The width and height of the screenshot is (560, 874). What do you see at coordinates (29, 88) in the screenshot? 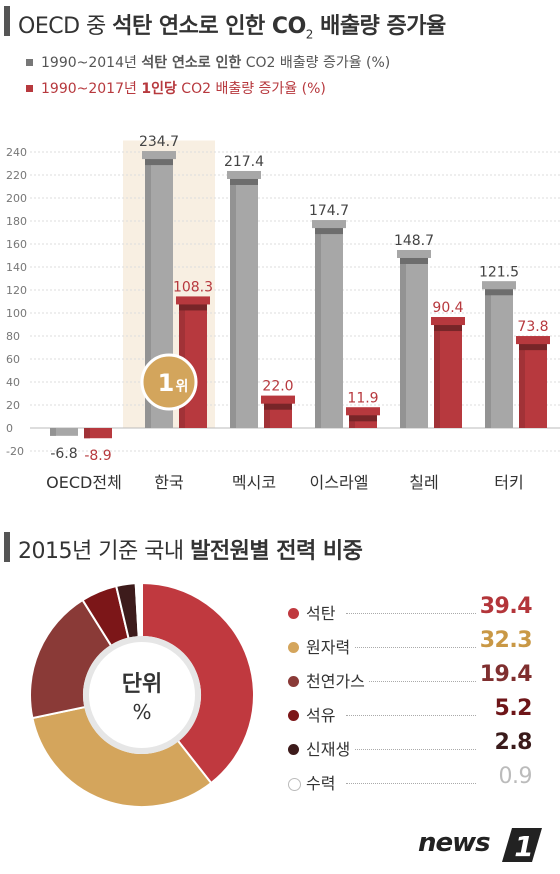
I see `legend-swatch-red` at bounding box center [29, 88].